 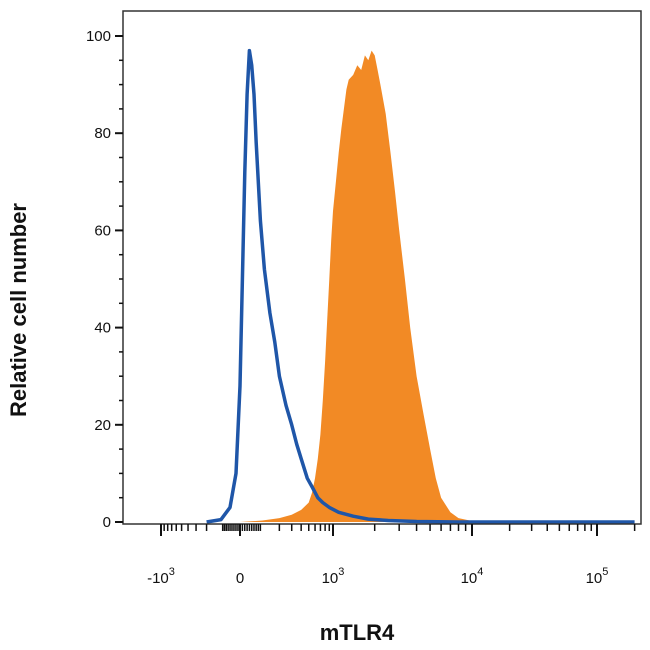 What do you see at coordinates (107, 522) in the screenshot?
I see `y-tick-label: 0` at bounding box center [107, 522].